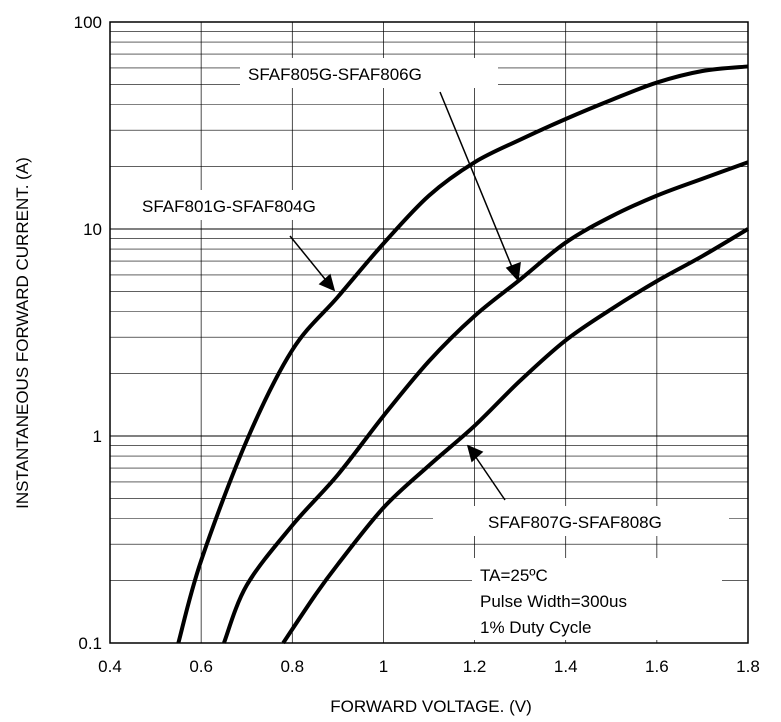  What do you see at coordinates (575, 522) in the screenshot?
I see `series-label-c: SFAF807G-SFAF808G` at bounding box center [575, 522].